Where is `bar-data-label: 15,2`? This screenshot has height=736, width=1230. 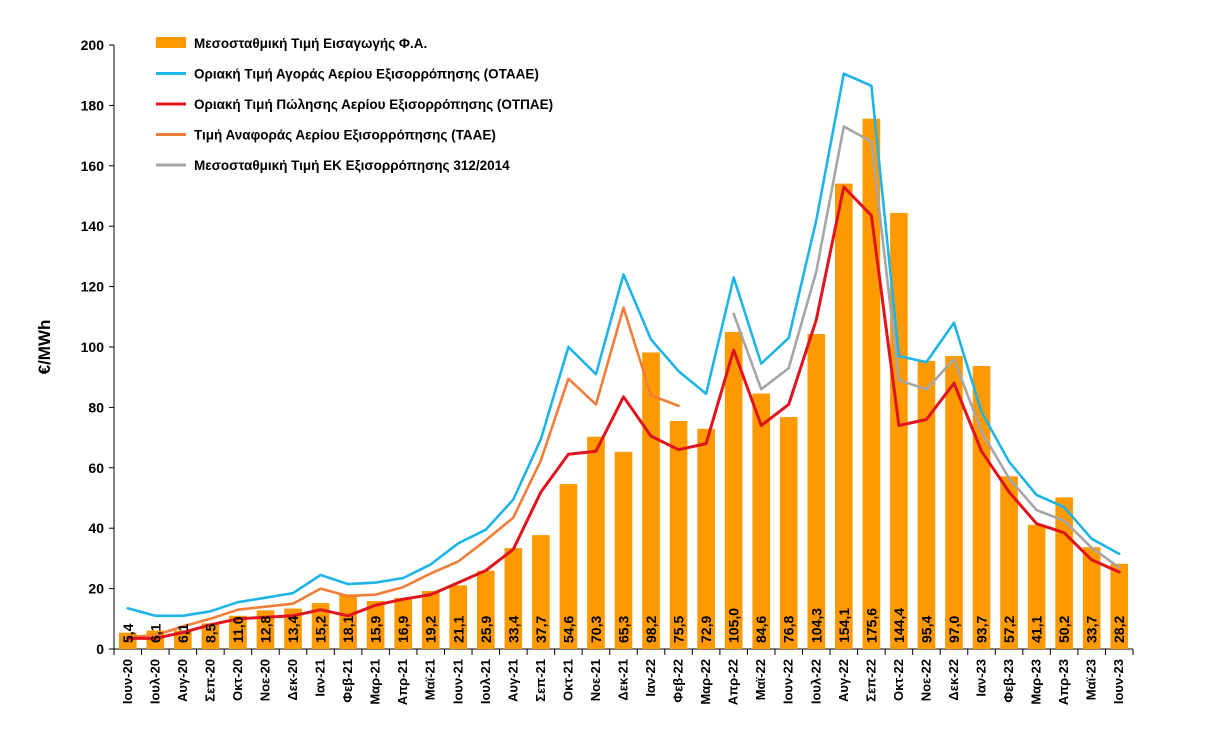 bar-data-label: 15,2 is located at coordinates (321, 629).